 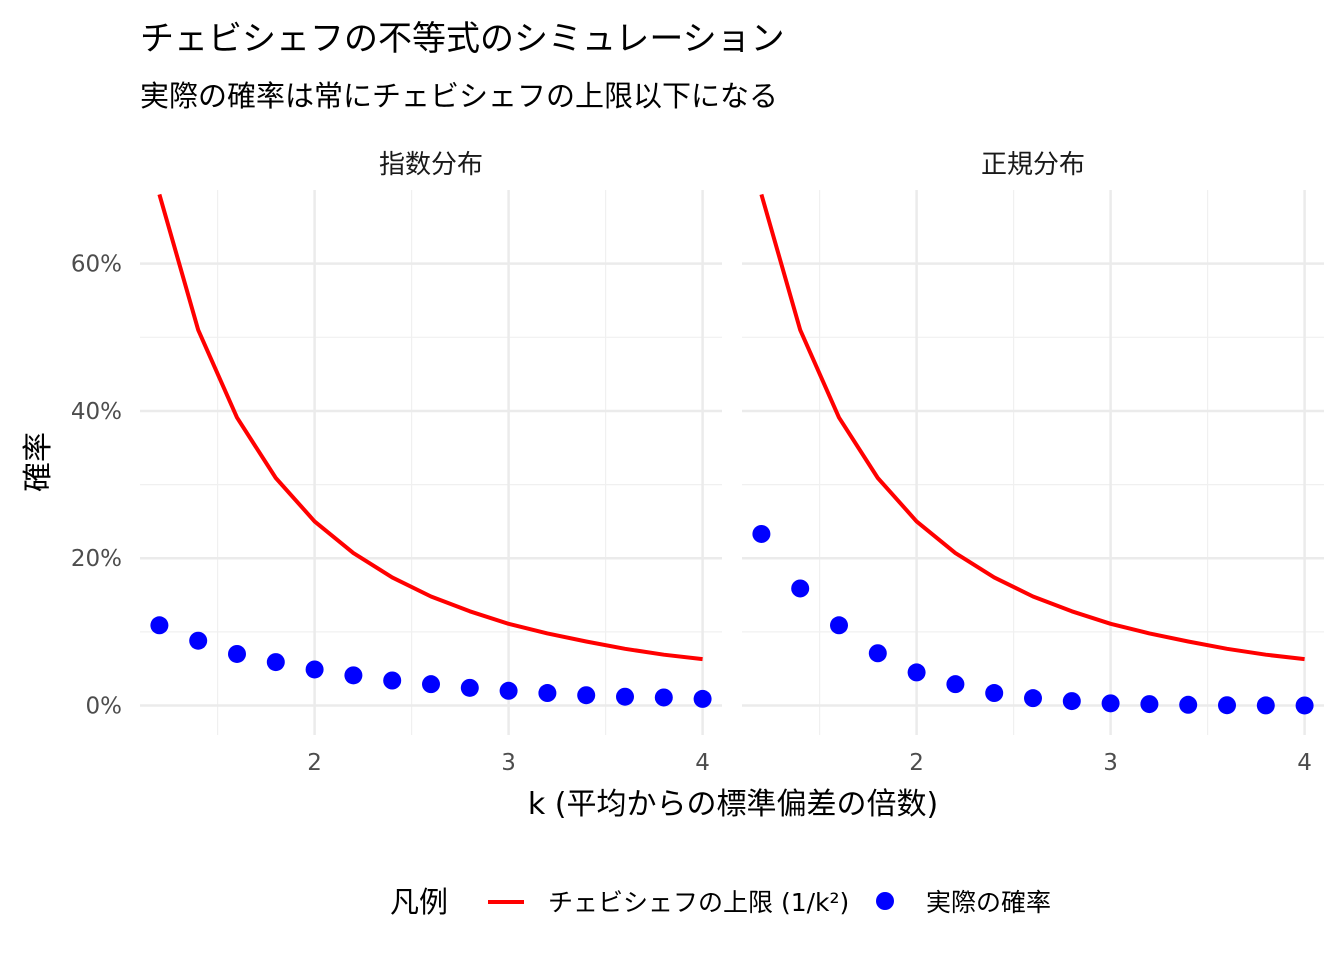 I want to click on y-tick-label: 20%, so click(x=96, y=559).